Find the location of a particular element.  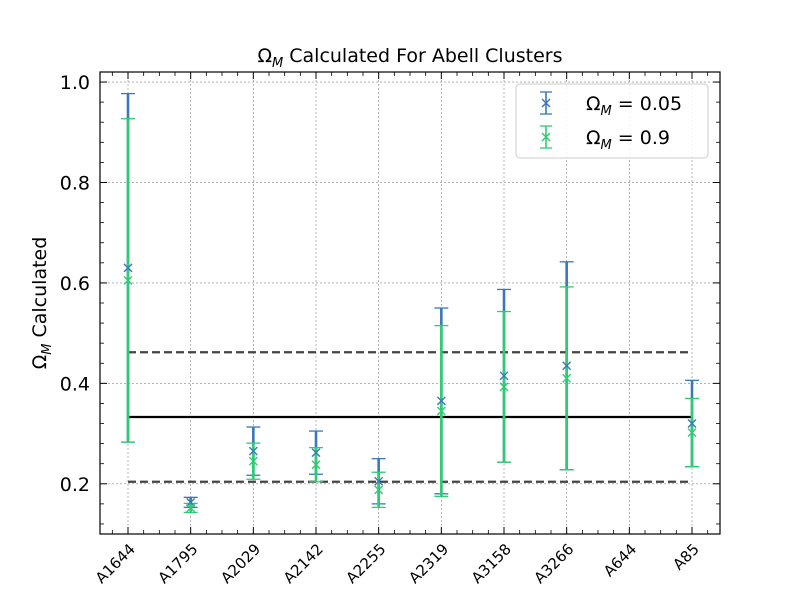

legend-label: ΩM = 0.05 is located at coordinates (634, 106).